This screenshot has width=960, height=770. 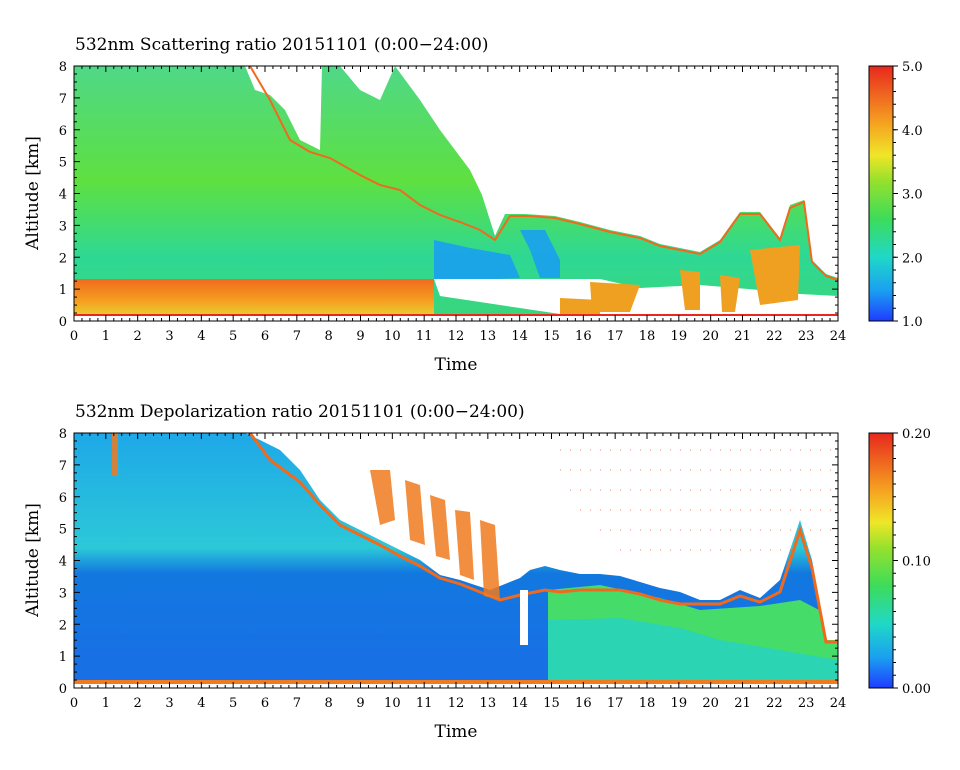 I want to click on scattering-x-tick-label: 13, so click(x=488, y=336).